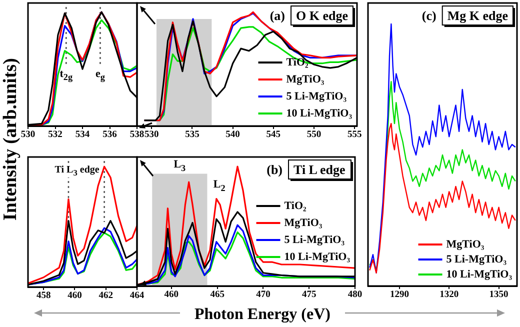  I want to click on x-tick-label: 465, so click(217, 295).